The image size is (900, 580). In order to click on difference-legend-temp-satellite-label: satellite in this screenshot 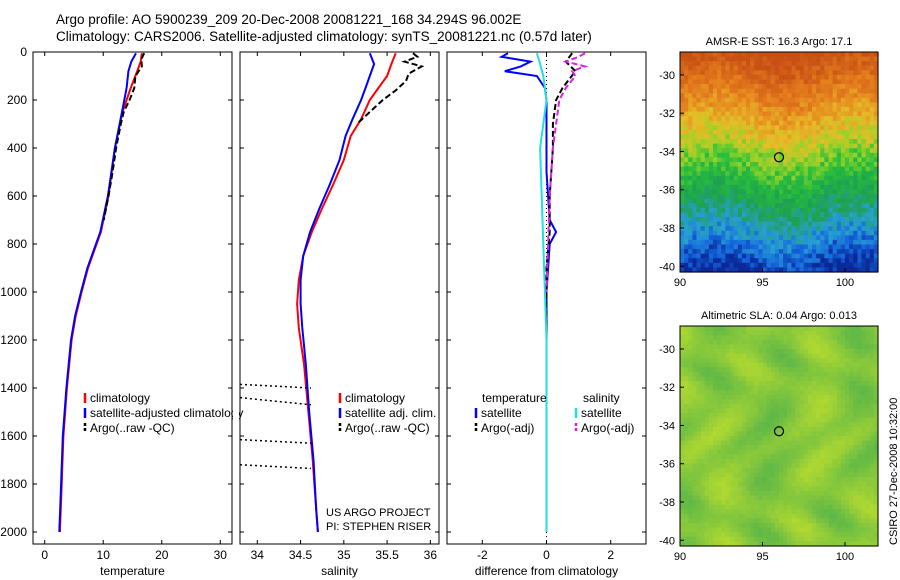, I will do `click(501, 413)`.